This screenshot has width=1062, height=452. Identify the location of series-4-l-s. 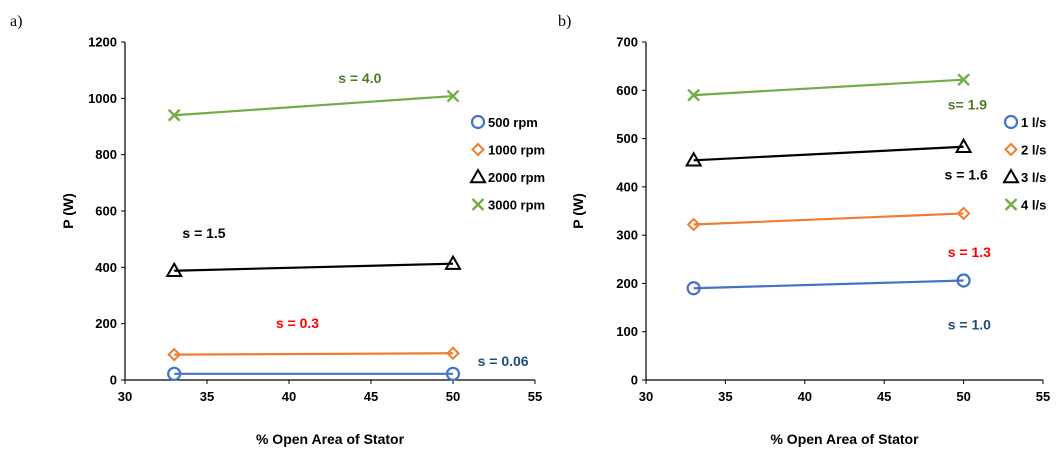
(828, 87).